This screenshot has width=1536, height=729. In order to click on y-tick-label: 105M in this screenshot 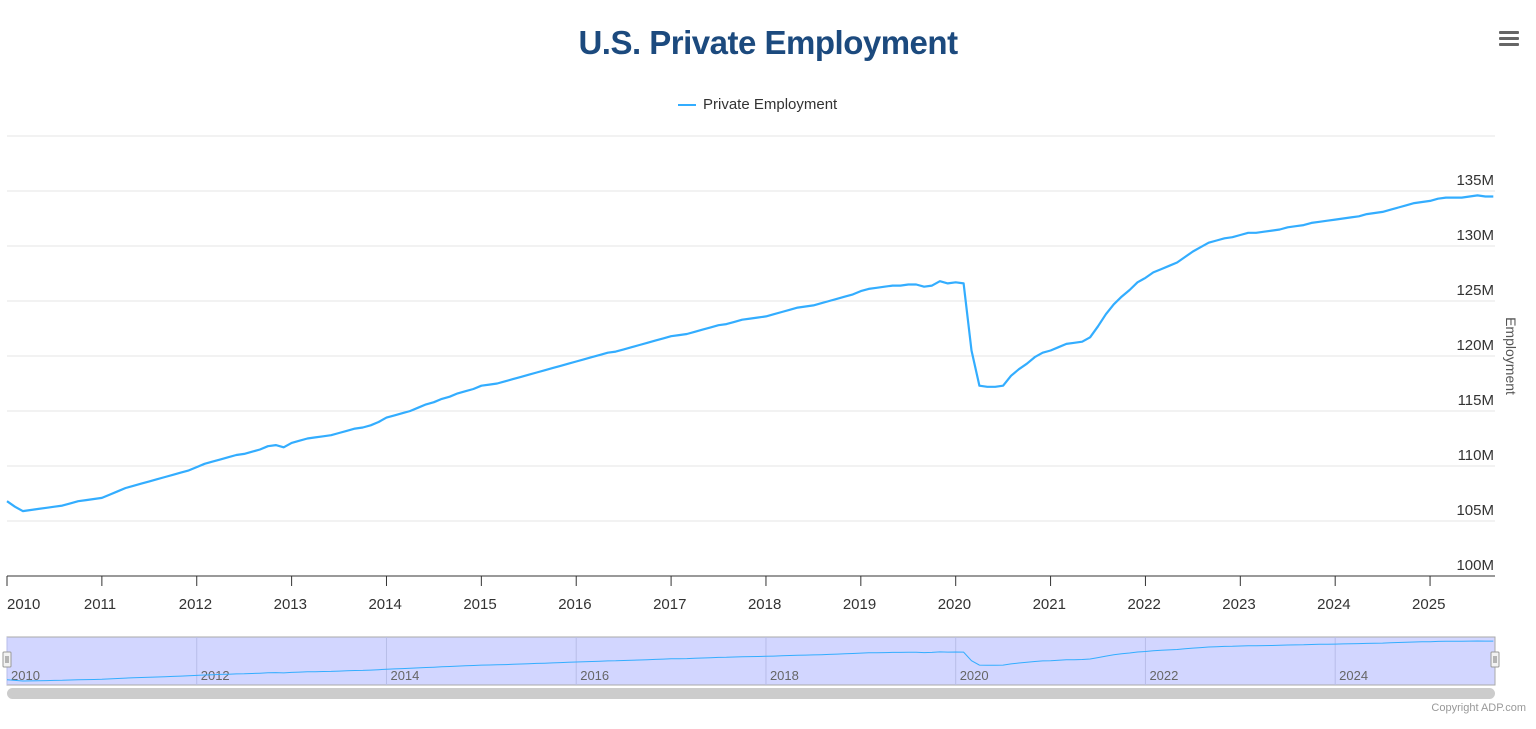, I will do `click(1475, 510)`.